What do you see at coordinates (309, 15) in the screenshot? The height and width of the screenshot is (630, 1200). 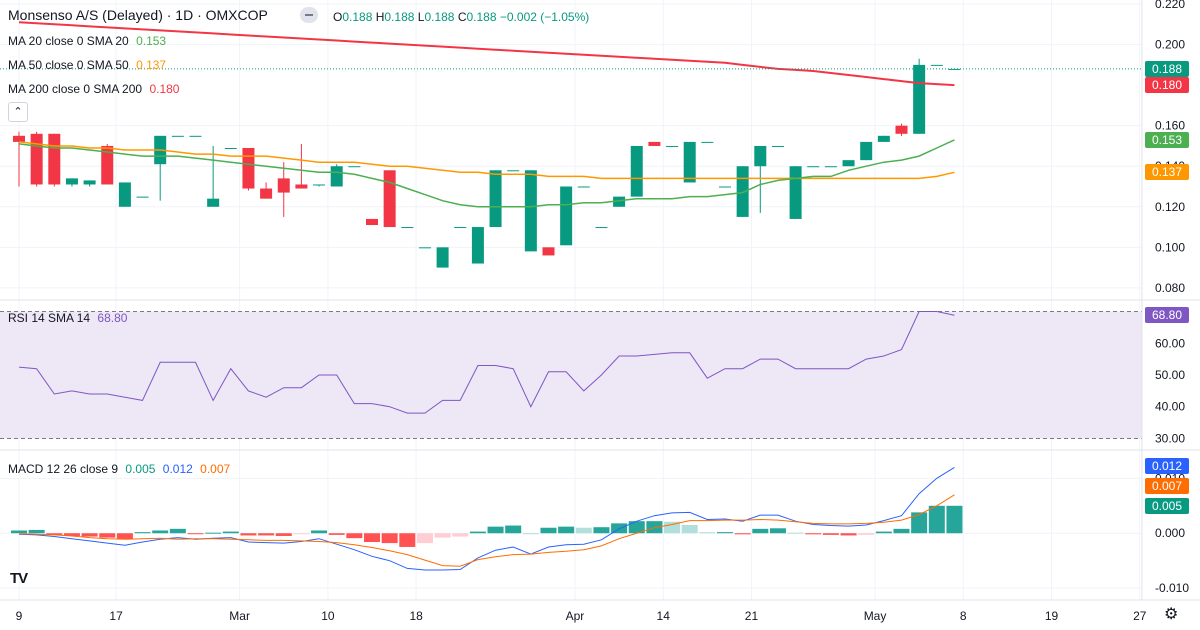 I see `eye-icon` at bounding box center [309, 15].